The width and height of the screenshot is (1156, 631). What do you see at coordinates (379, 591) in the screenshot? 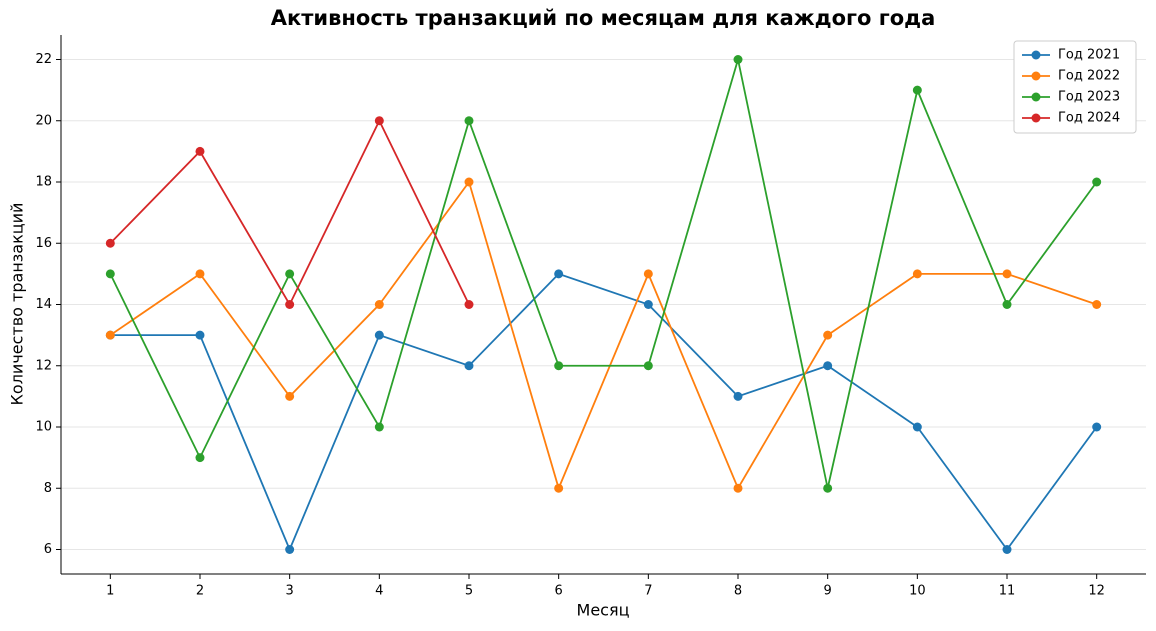
I see `x-tick-label: 4` at bounding box center [379, 591].